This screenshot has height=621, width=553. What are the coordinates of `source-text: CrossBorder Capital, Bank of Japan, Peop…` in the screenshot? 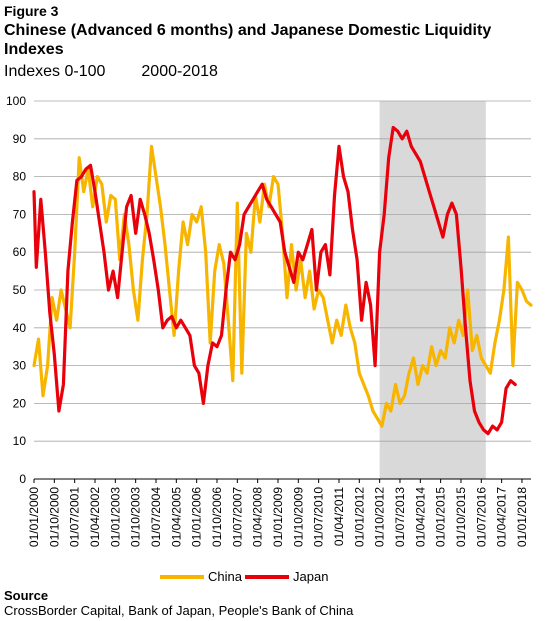 It's located at (179, 610).